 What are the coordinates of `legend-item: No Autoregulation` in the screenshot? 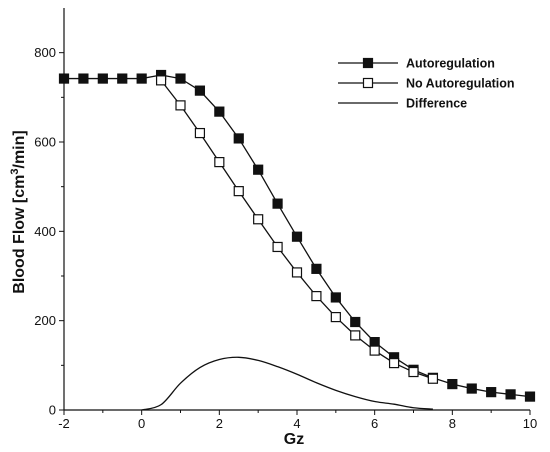 It's located at (426, 84).